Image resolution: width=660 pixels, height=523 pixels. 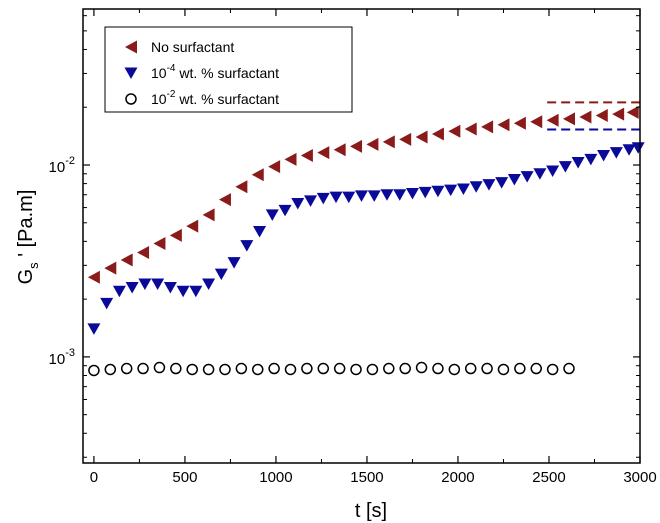 I want to click on x-tick-label: 3000, so click(x=639, y=477).